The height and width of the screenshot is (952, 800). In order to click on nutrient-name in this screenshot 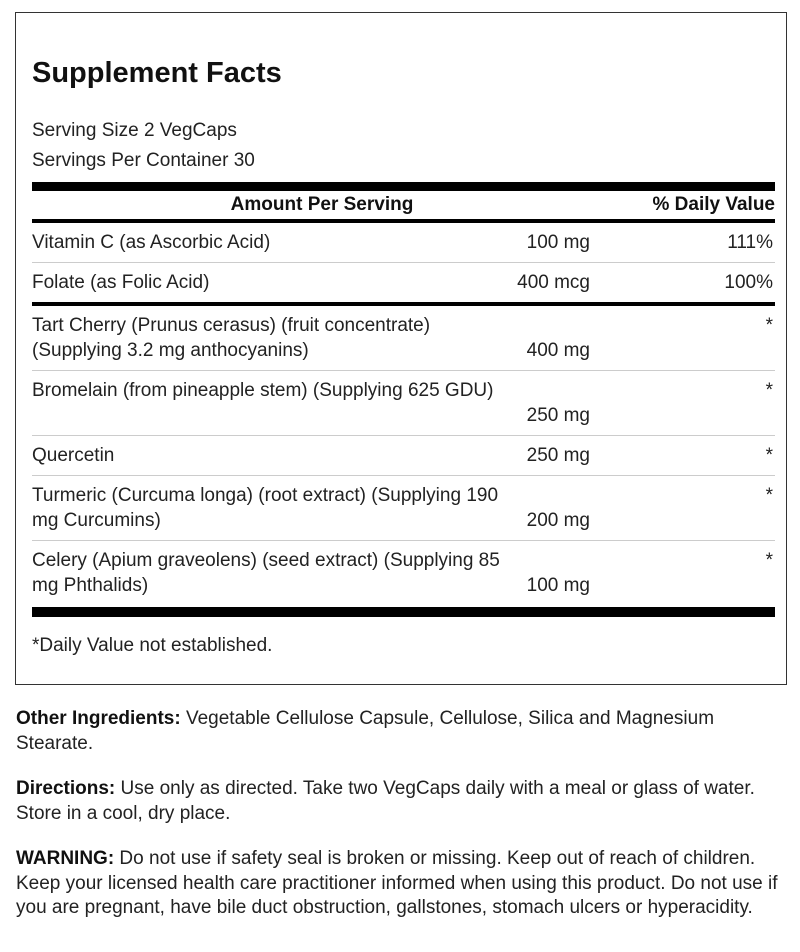, I will do `click(403, 415)`.